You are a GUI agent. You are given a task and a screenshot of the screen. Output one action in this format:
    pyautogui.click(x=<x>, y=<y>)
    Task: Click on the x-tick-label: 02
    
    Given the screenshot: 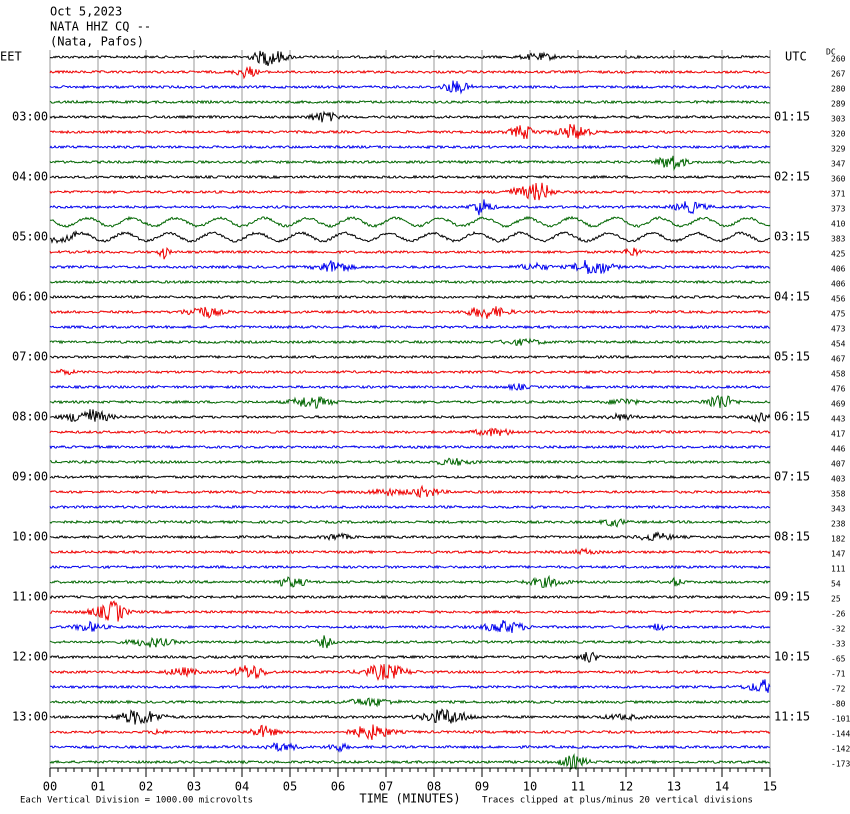 What is the action you would take?
    pyautogui.click(x=146, y=787)
    